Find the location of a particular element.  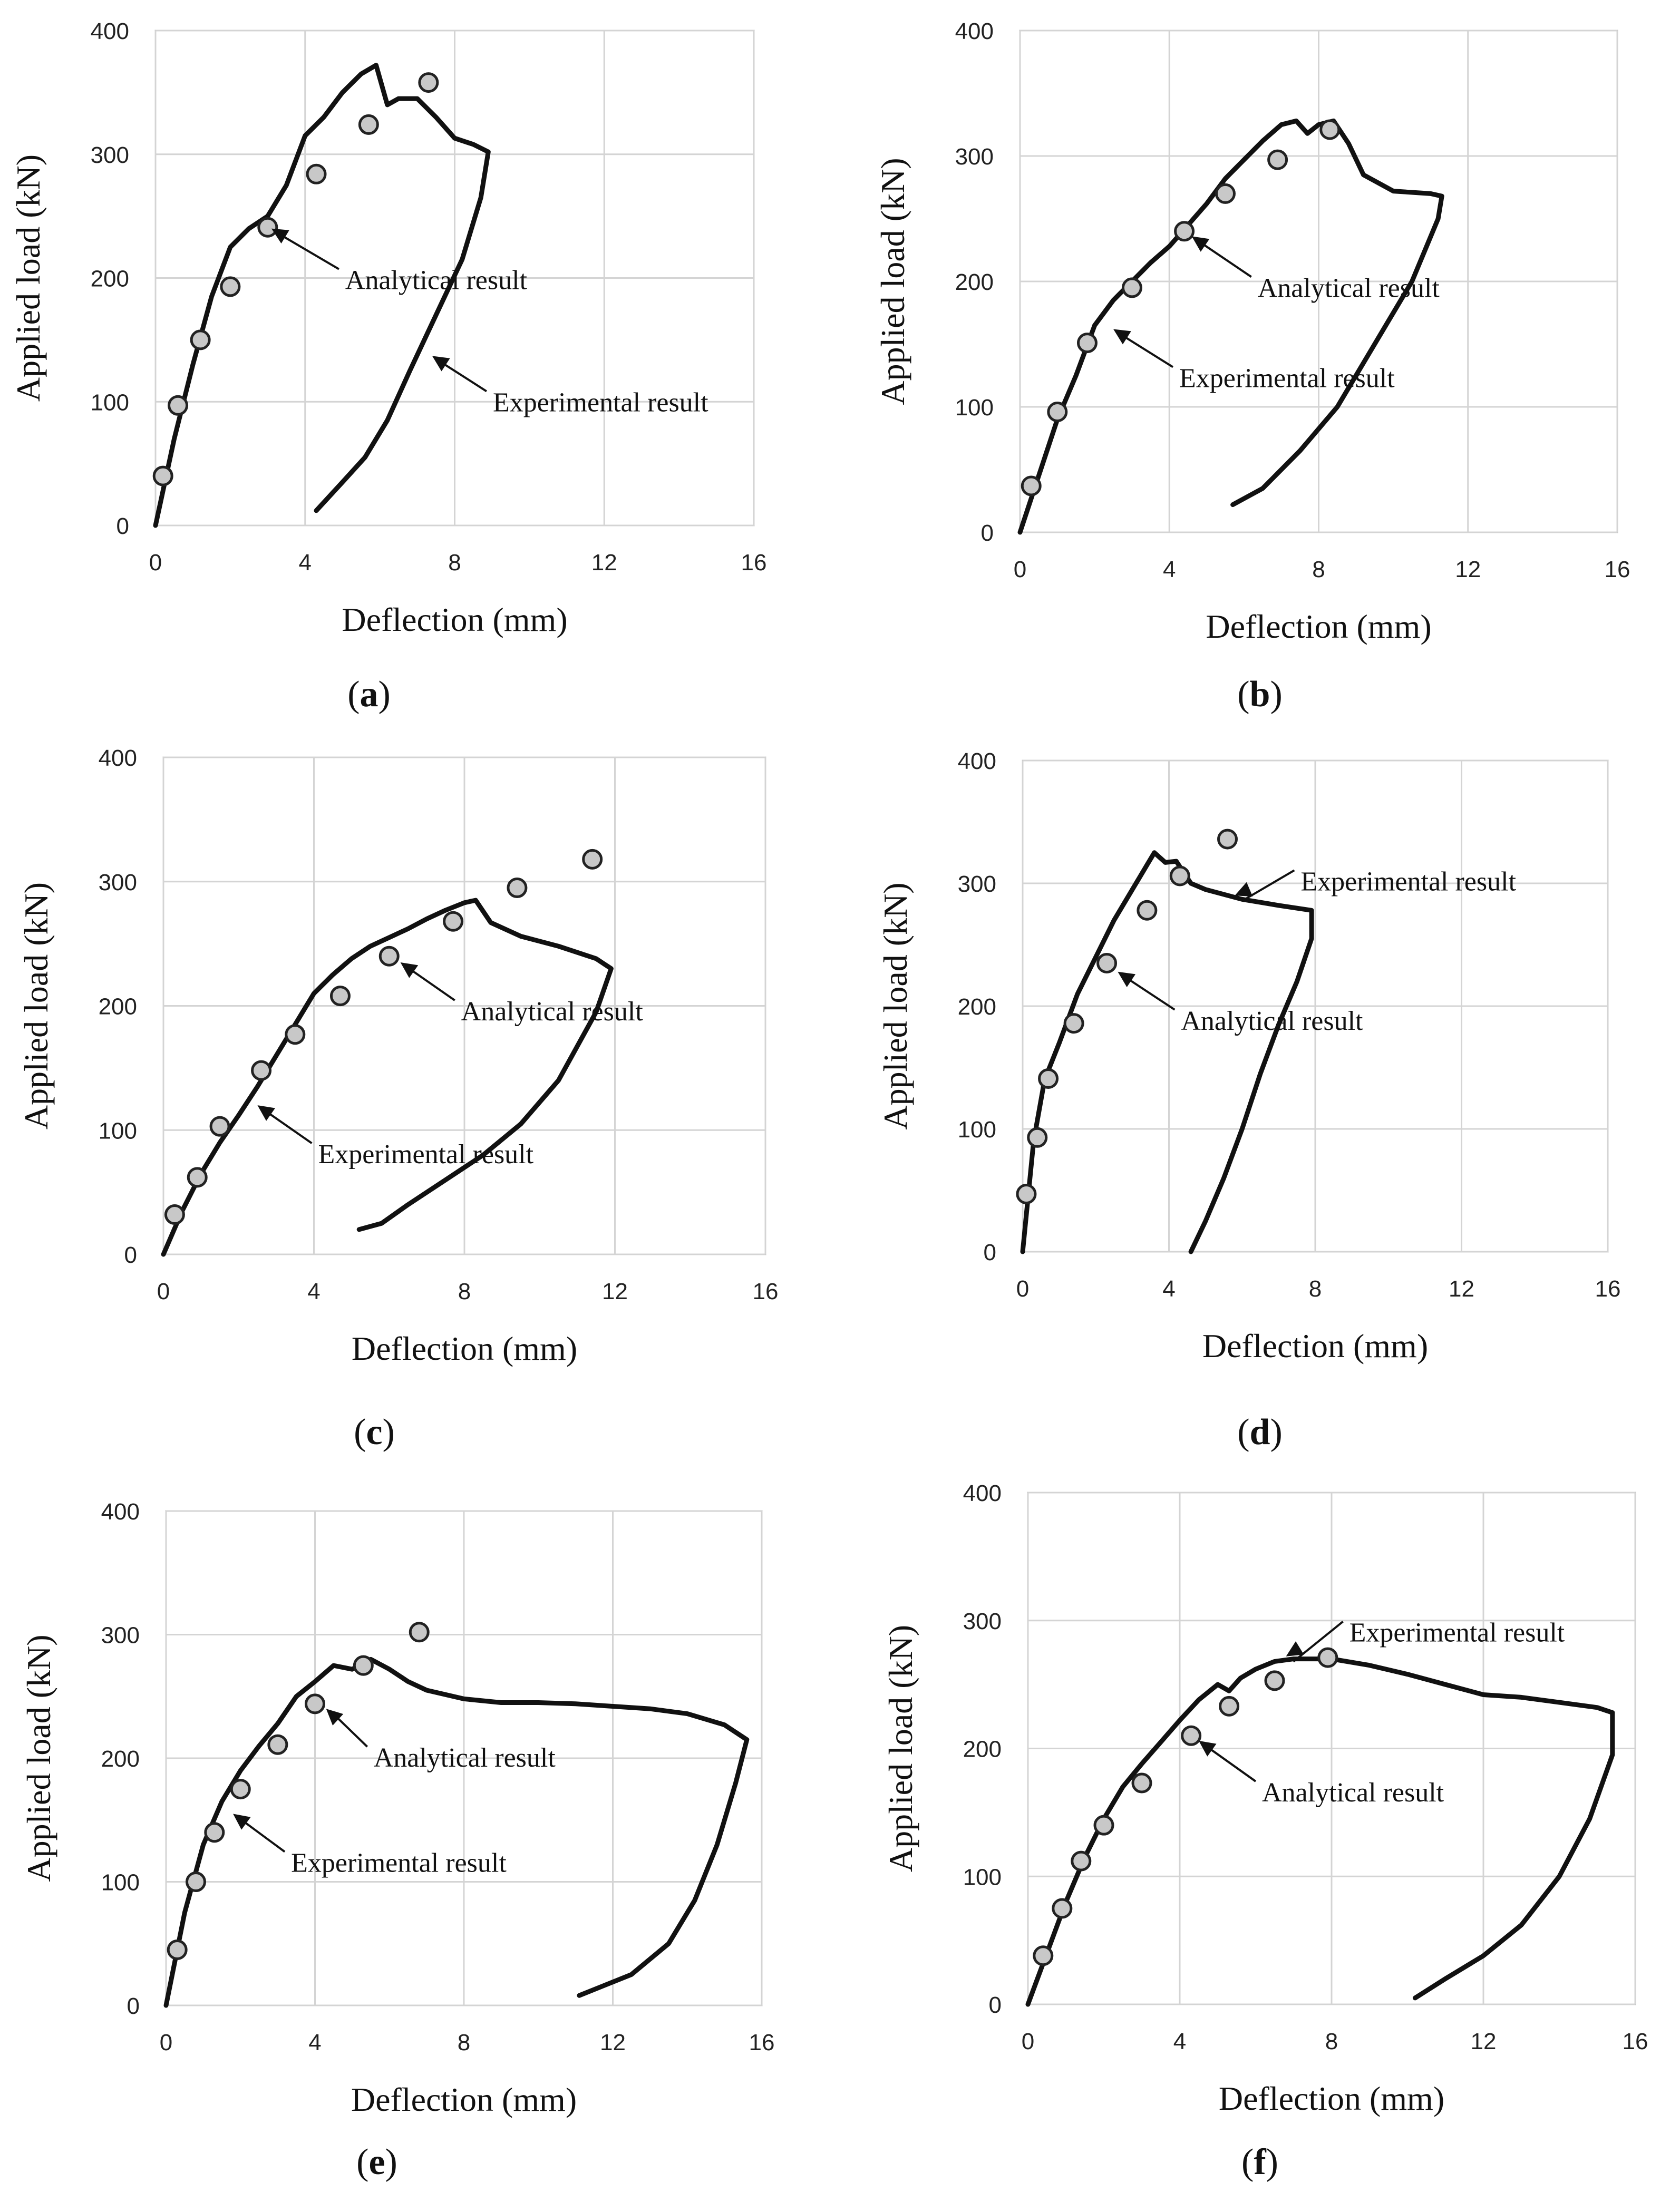

panel-label: (c) is located at coordinates (374, 1432).